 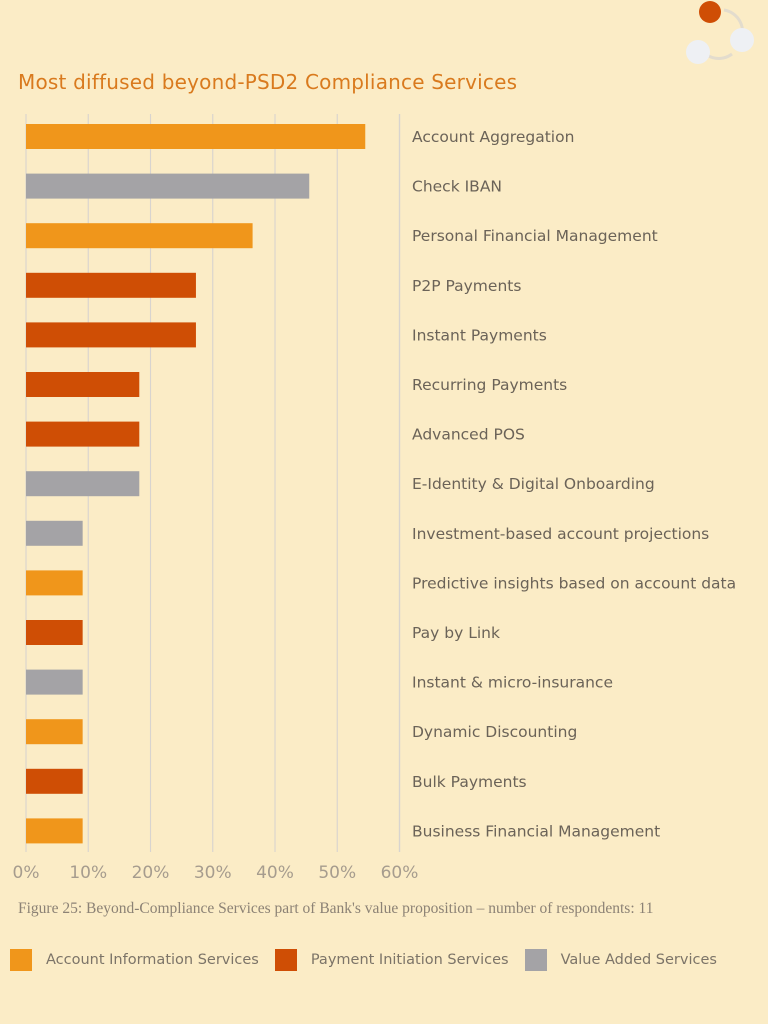 What do you see at coordinates (54, 831) in the screenshot?
I see `bar-business-financial-management` at bounding box center [54, 831].